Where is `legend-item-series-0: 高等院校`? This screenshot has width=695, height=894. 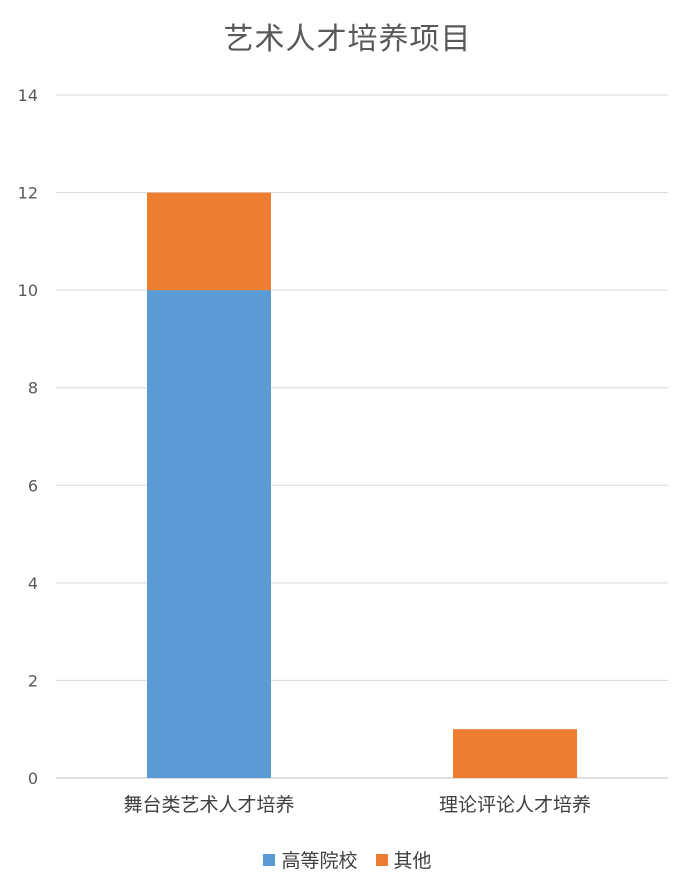 legend-item-series-0: 高等院校 is located at coordinates (310, 859).